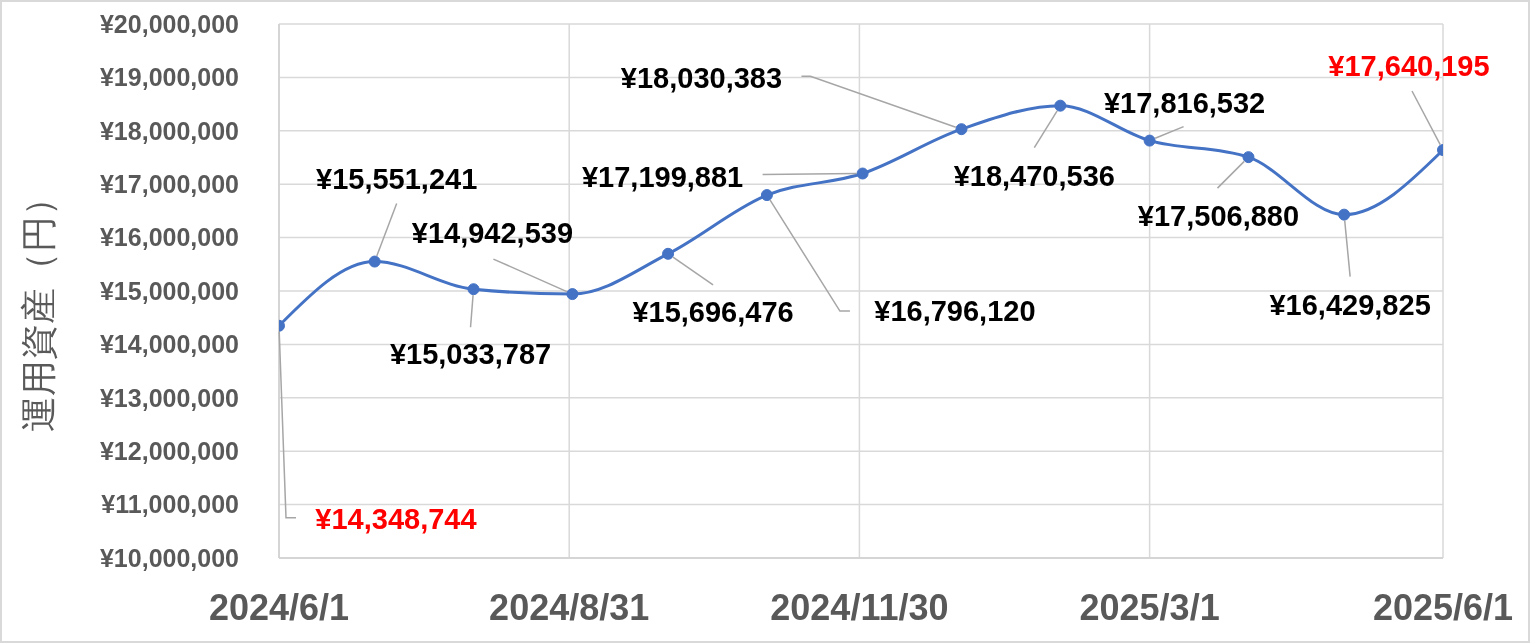 This screenshot has width=1530, height=643. Describe the element at coordinates (955, 311) in the screenshot. I see `data-label: ¥16,796,120` at that location.